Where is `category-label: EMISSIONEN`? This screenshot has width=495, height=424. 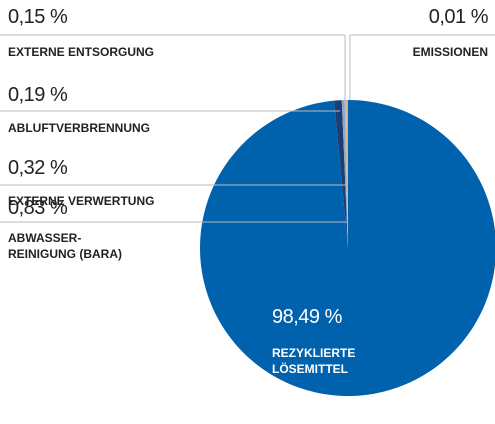 category-label: EMISSIONEN is located at coordinates (450, 52).